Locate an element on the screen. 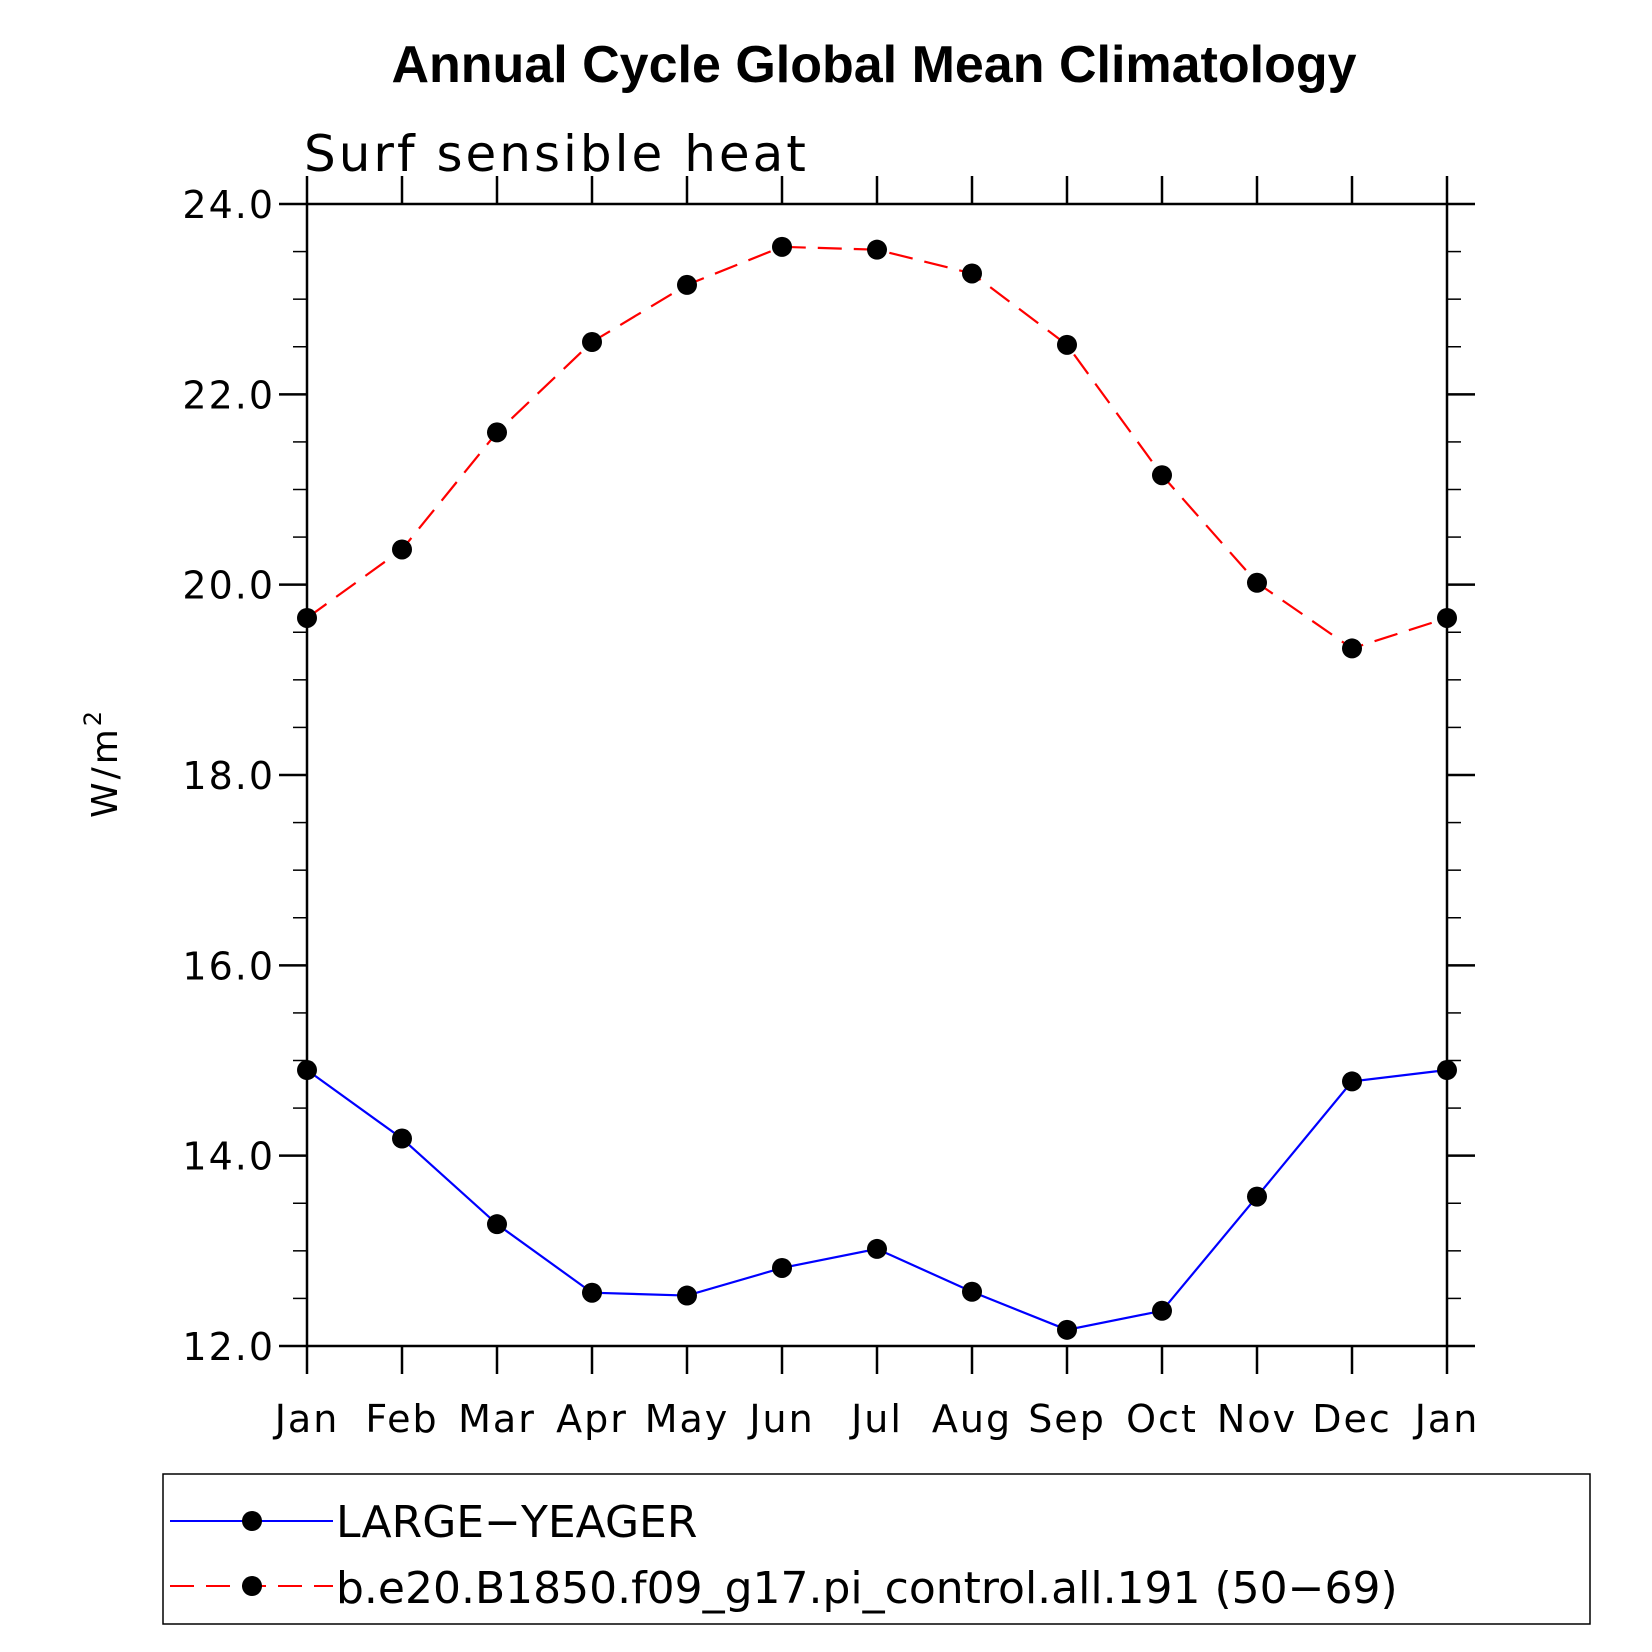 The width and height of the screenshot is (1652, 1652). chart-title: Annual Cycle Global Mean Climatology is located at coordinates (873, 65).